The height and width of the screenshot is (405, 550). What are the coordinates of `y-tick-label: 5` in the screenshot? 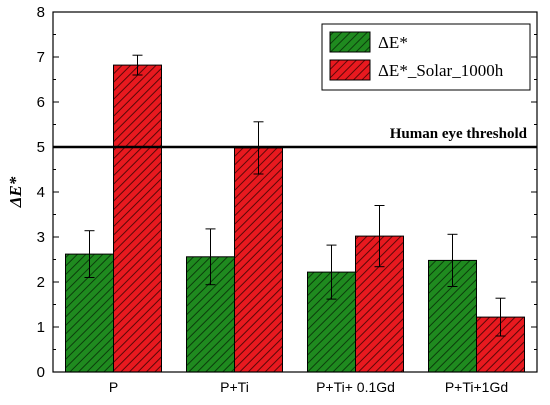 It's located at (41, 147).